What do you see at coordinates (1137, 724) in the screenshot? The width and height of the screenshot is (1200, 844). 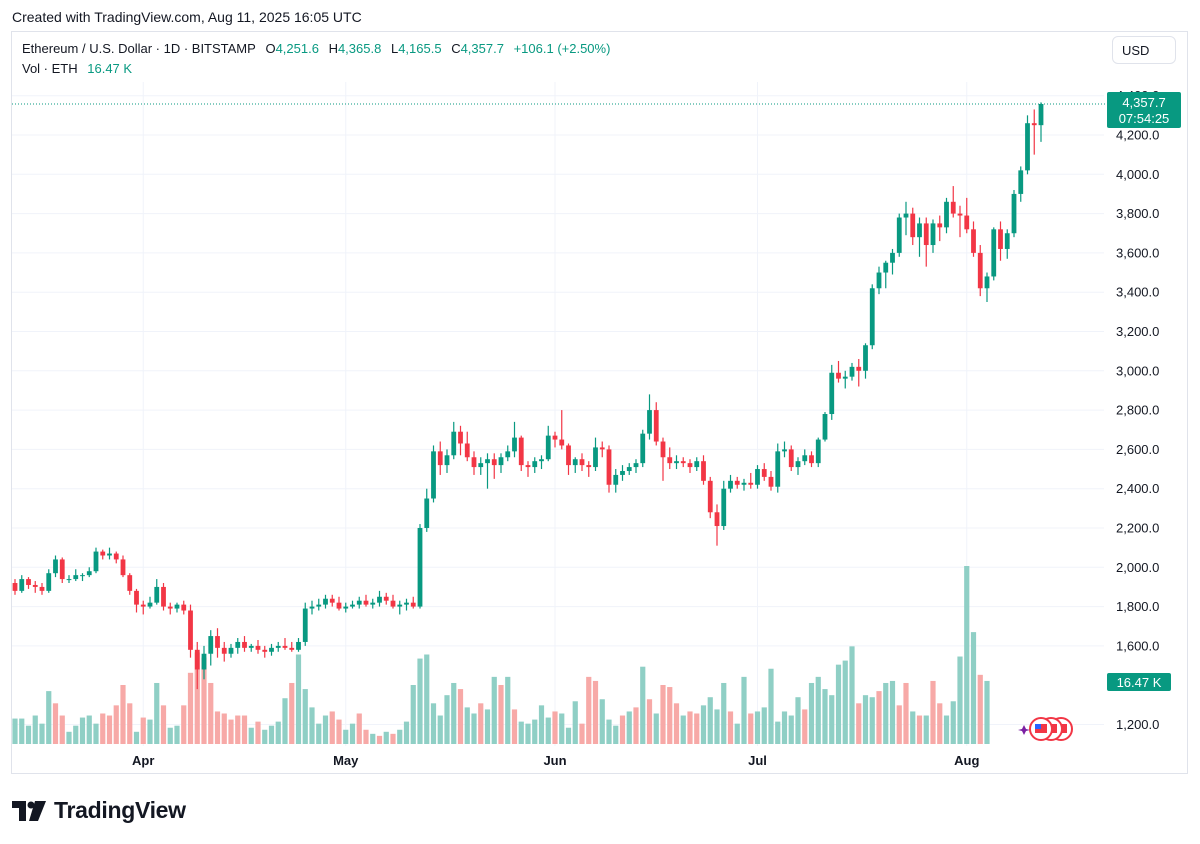 I see `y-tick-label: 1,200.0` at bounding box center [1137, 724].